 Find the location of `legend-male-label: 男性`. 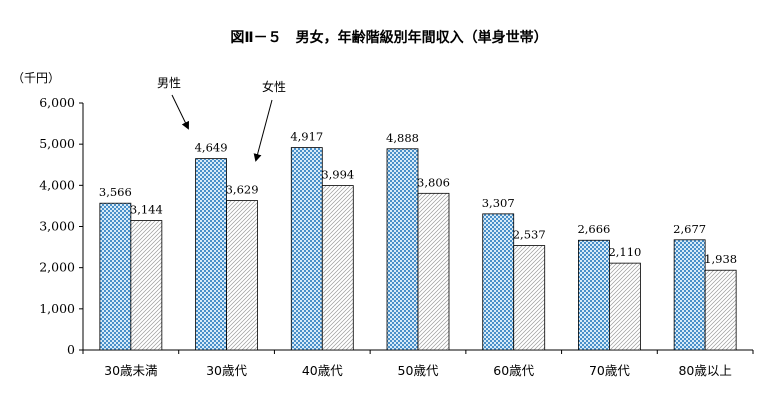

legend-male-label: 男性 is located at coordinates (169, 83).